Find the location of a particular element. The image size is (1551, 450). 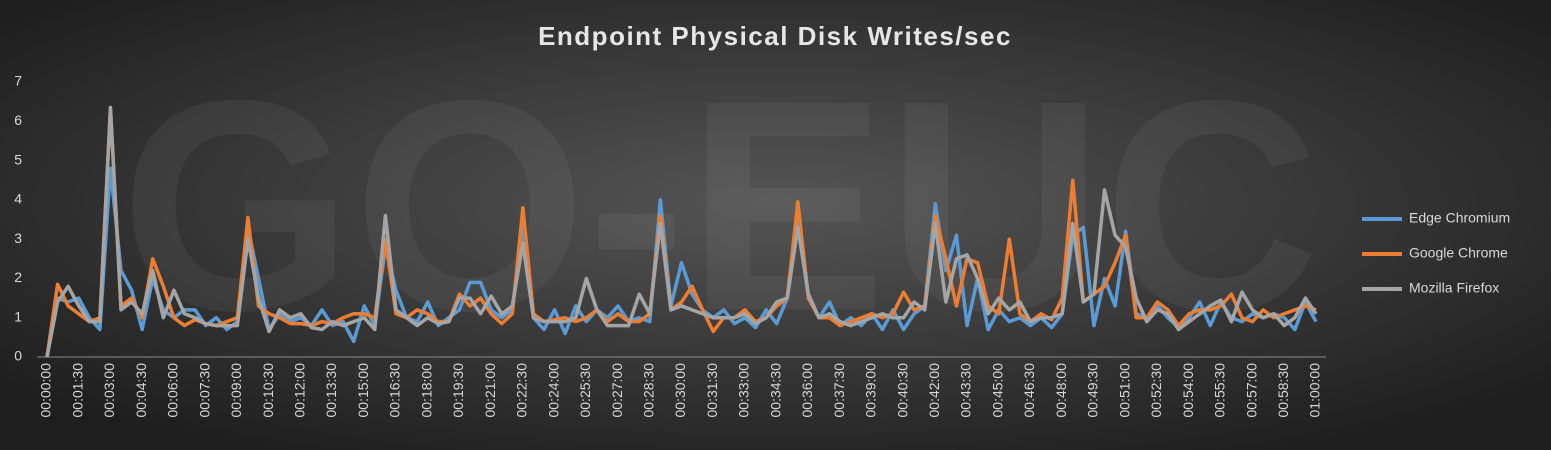

x-tick-label: 00:07:30 is located at coordinates (204, 390).